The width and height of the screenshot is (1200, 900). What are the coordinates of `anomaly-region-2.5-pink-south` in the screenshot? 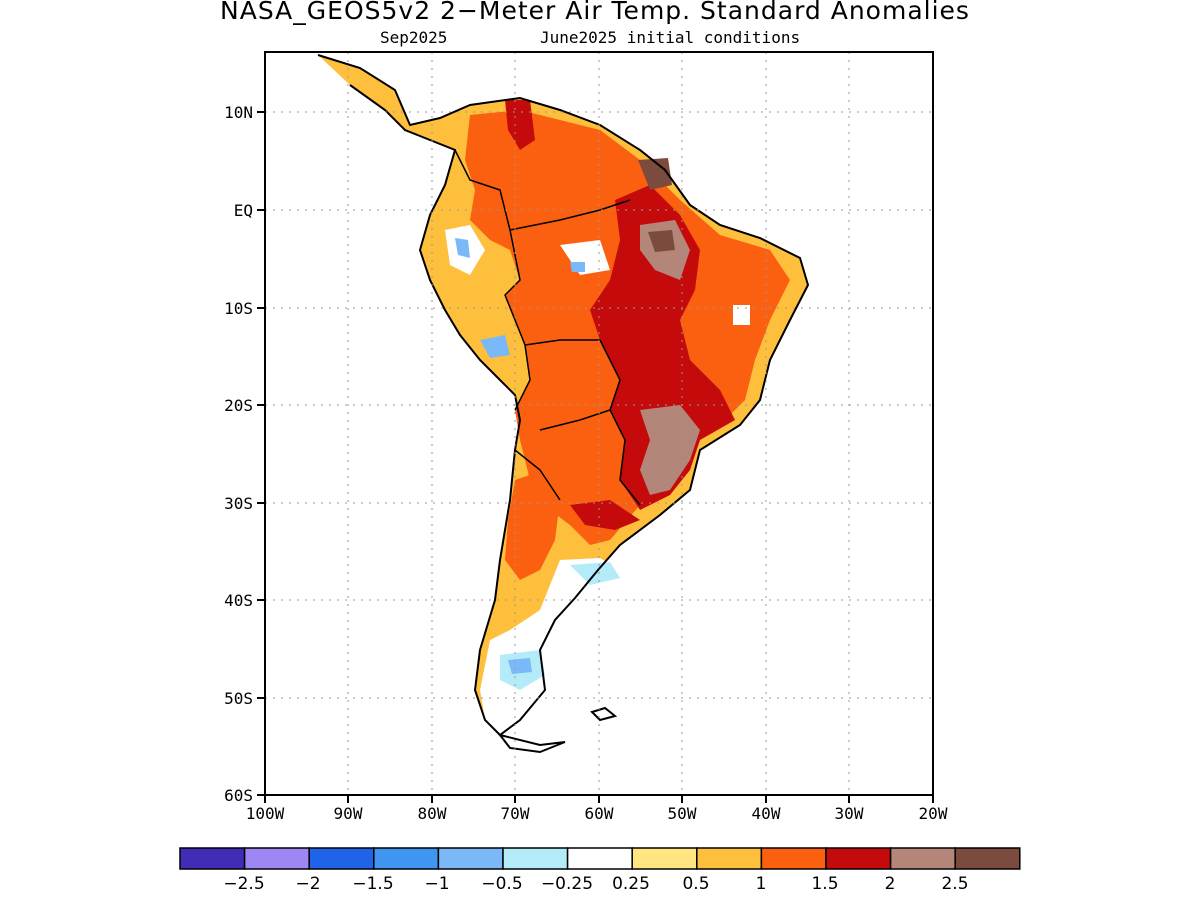 It's located at (670, 450).